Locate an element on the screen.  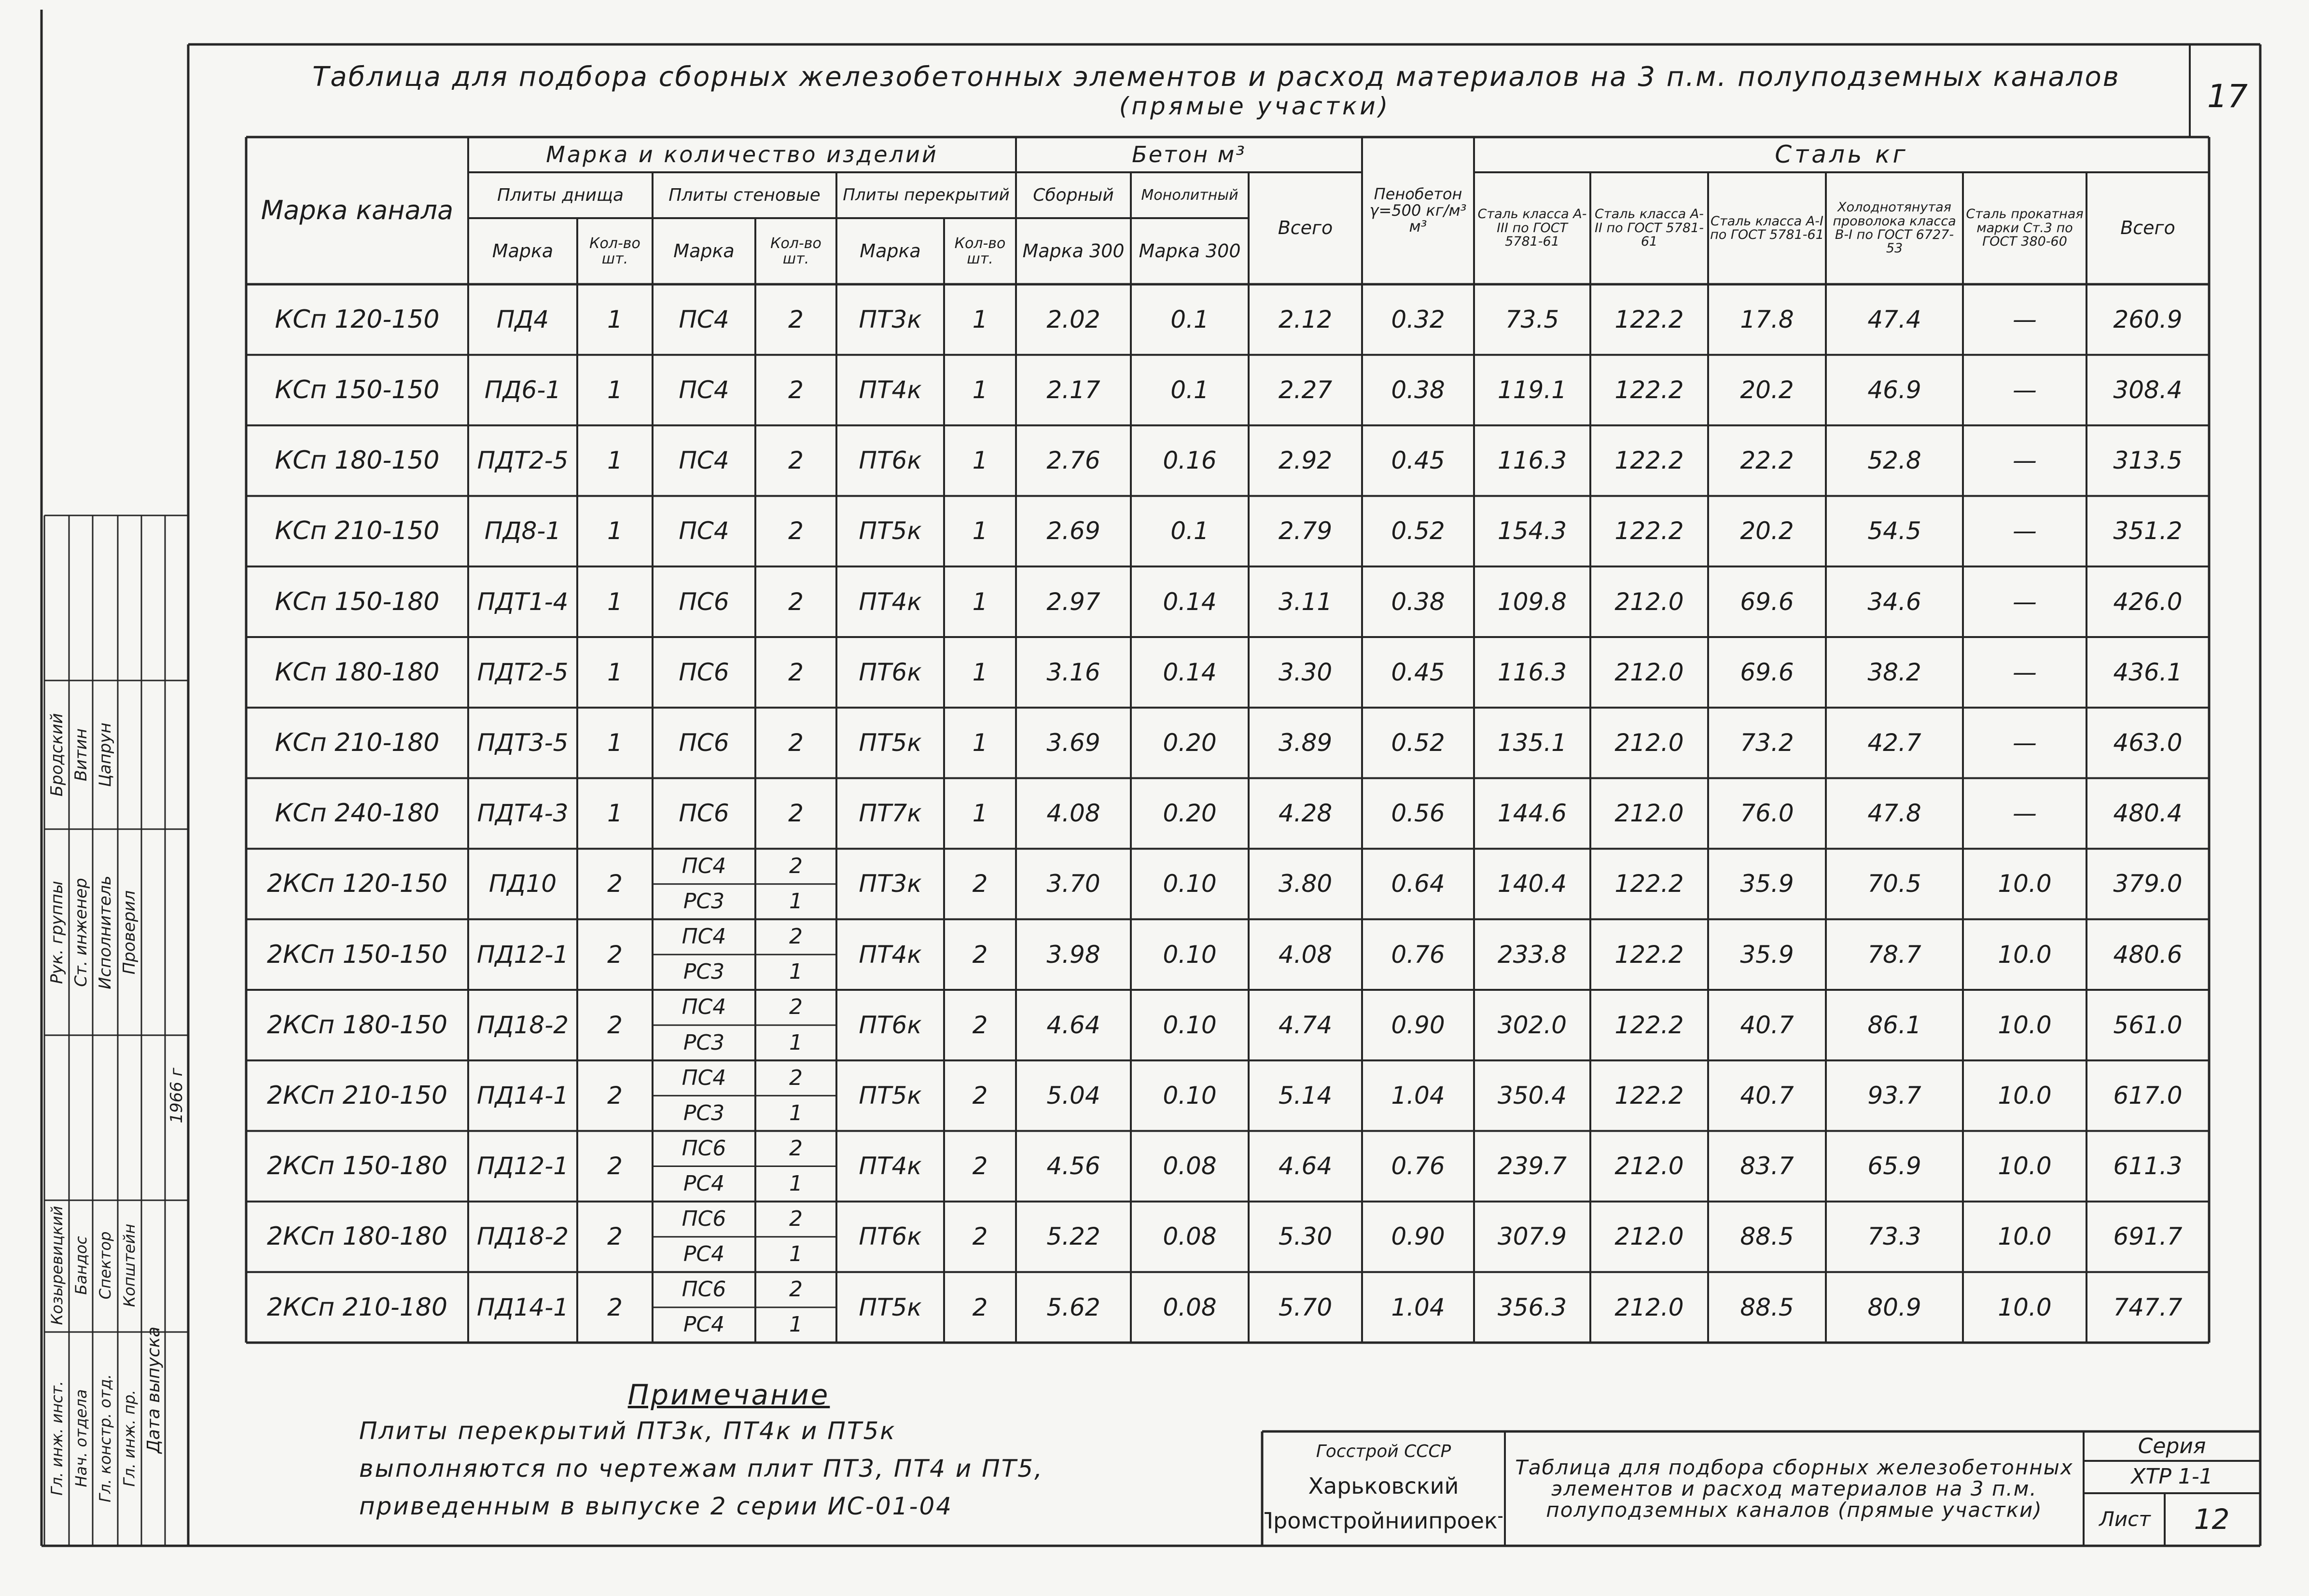
approval-name: Копштейн is located at coordinates (129, 1265).